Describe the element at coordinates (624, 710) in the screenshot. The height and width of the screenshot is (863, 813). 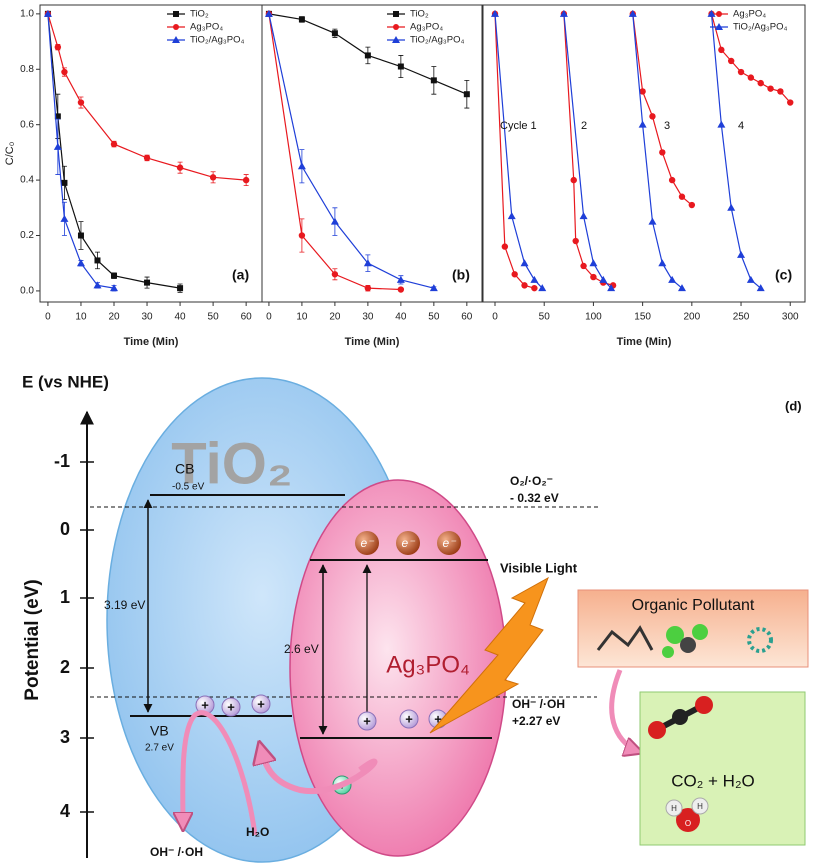
I see `degradation-arrow` at that location.